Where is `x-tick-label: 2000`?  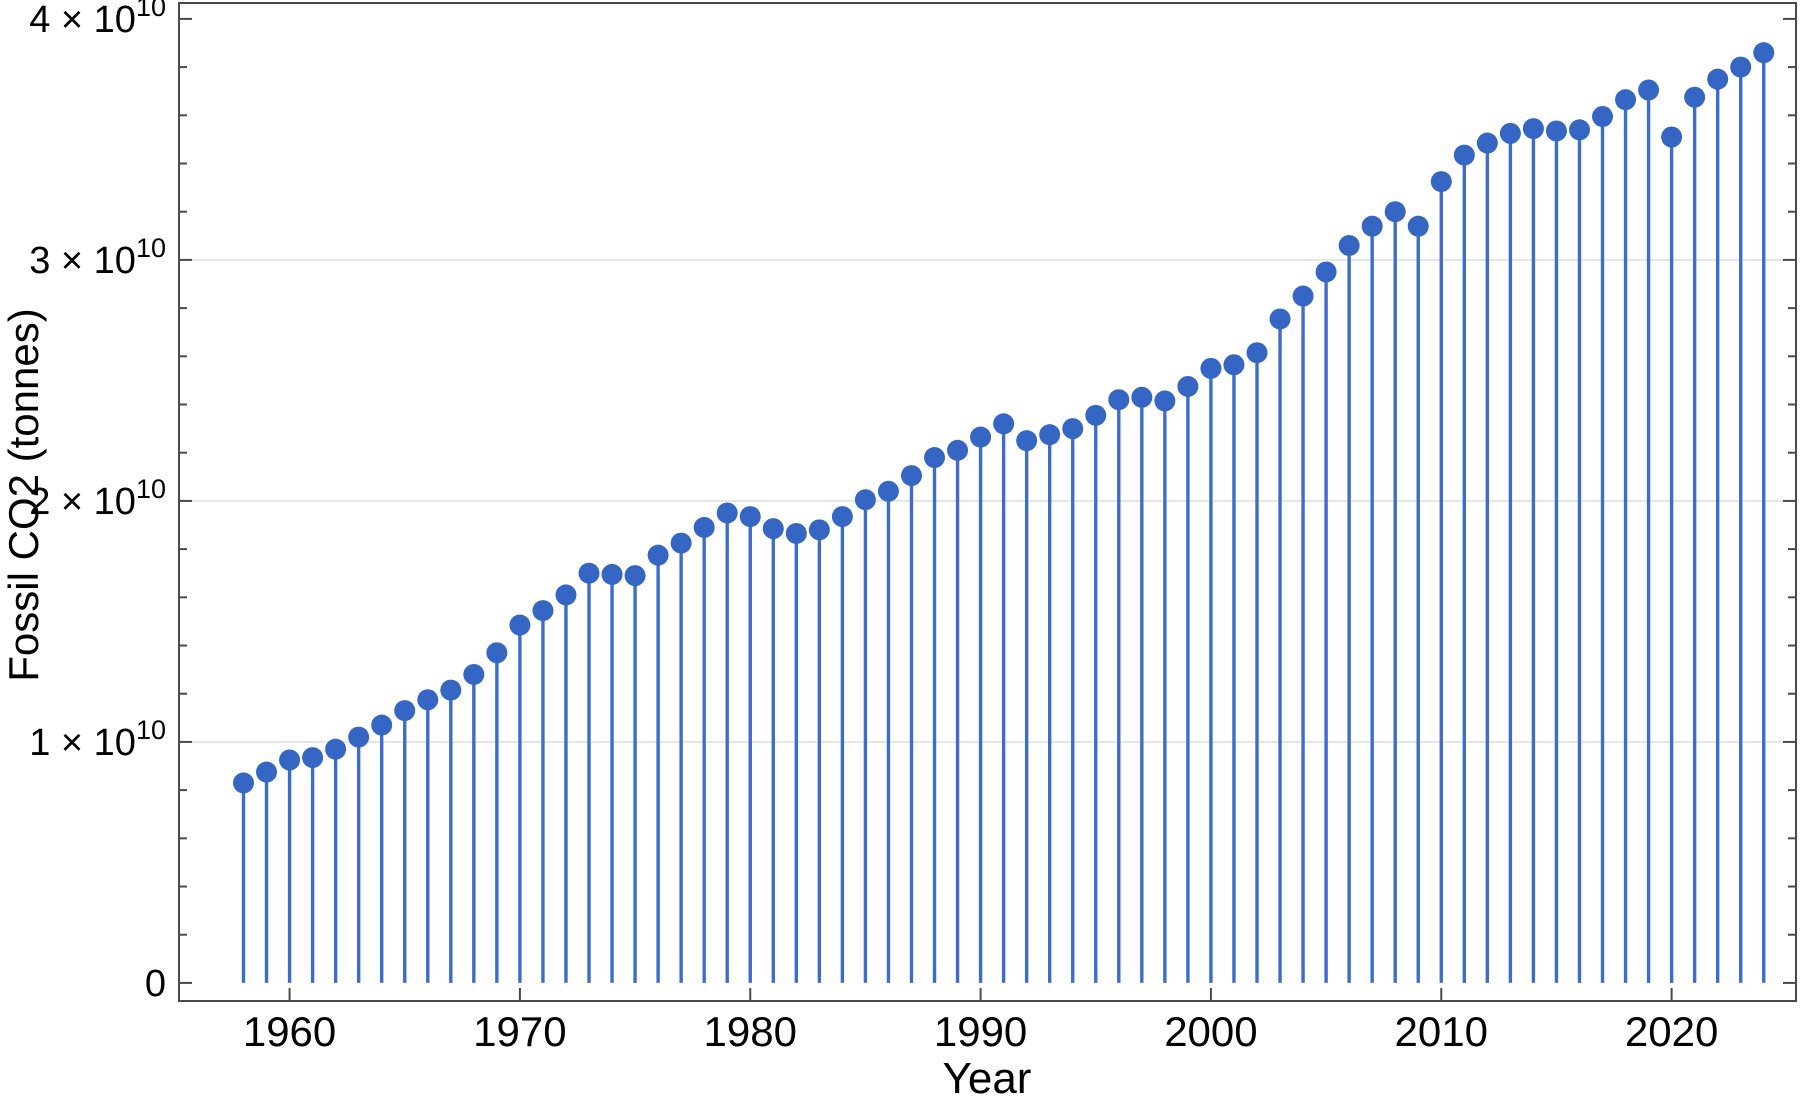 x-tick-label: 2000 is located at coordinates (1210, 1031).